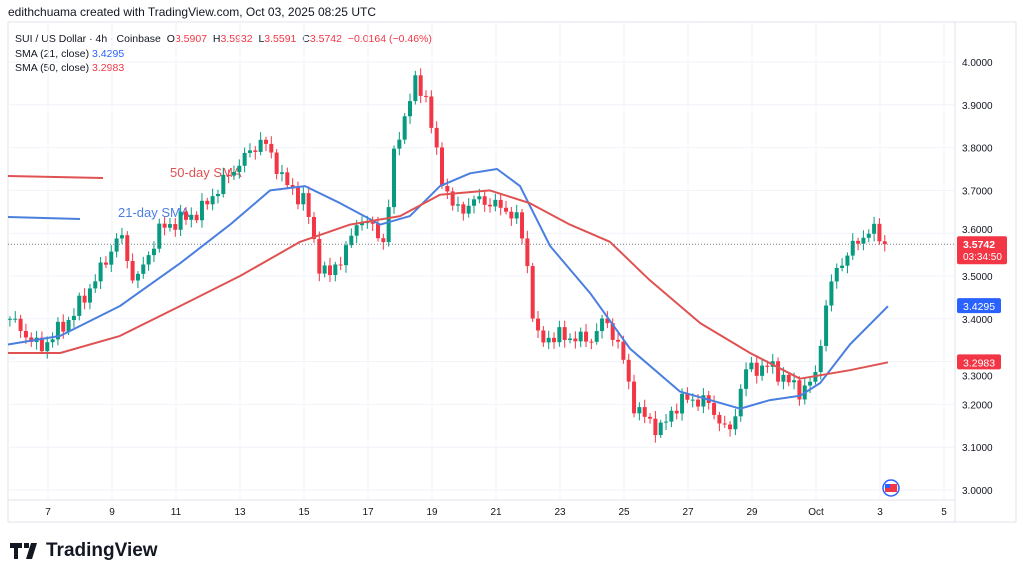  What do you see at coordinates (977, 191) in the screenshot?
I see `price-tick-label: 3.7000` at bounding box center [977, 191].